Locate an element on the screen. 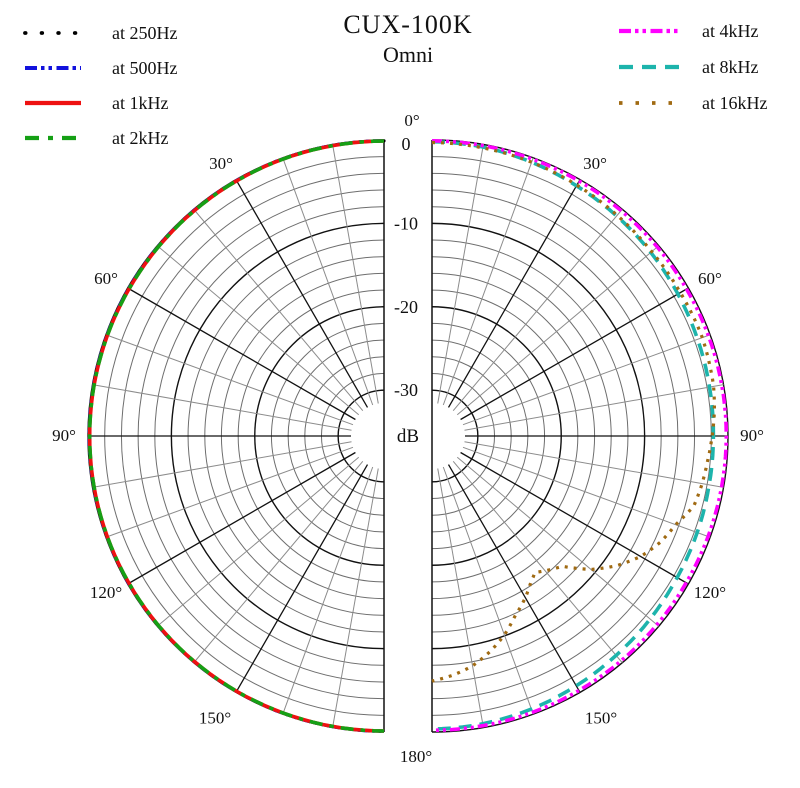 Image resolution: width=800 pixels, height=788 pixels. grid-spoke-left-10deg is located at coordinates (355, 274).